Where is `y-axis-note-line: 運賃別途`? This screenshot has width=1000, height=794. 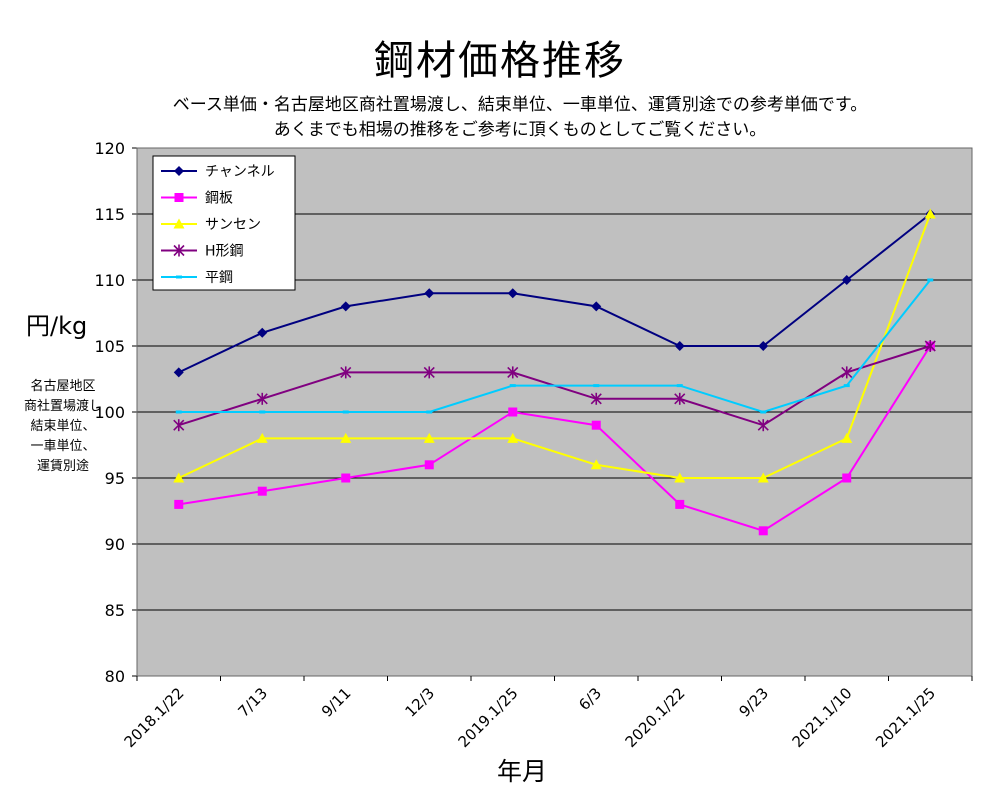
y-axis-note-line: 運賃別途 is located at coordinates (62, 466).